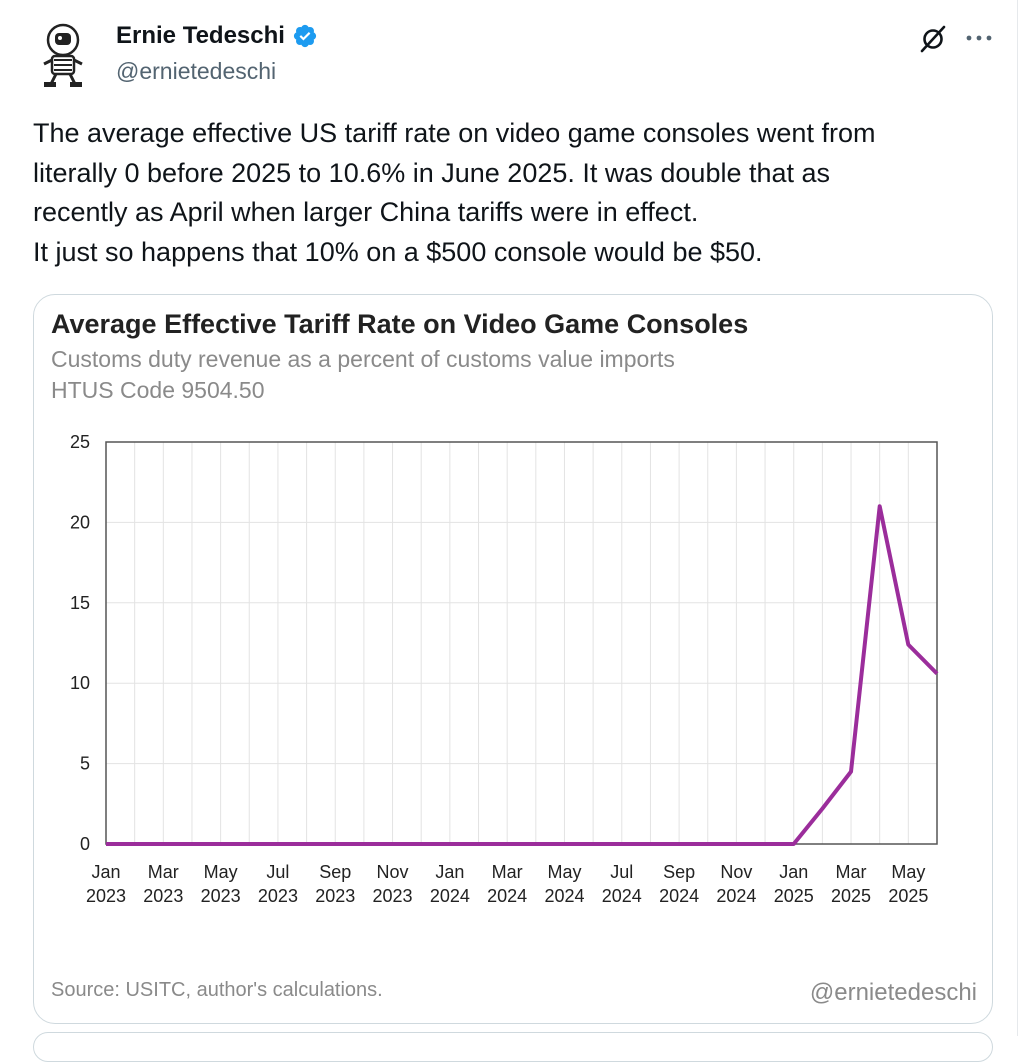 The image size is (1026, 1062). I want to click on more-icon, so click(979, 38).